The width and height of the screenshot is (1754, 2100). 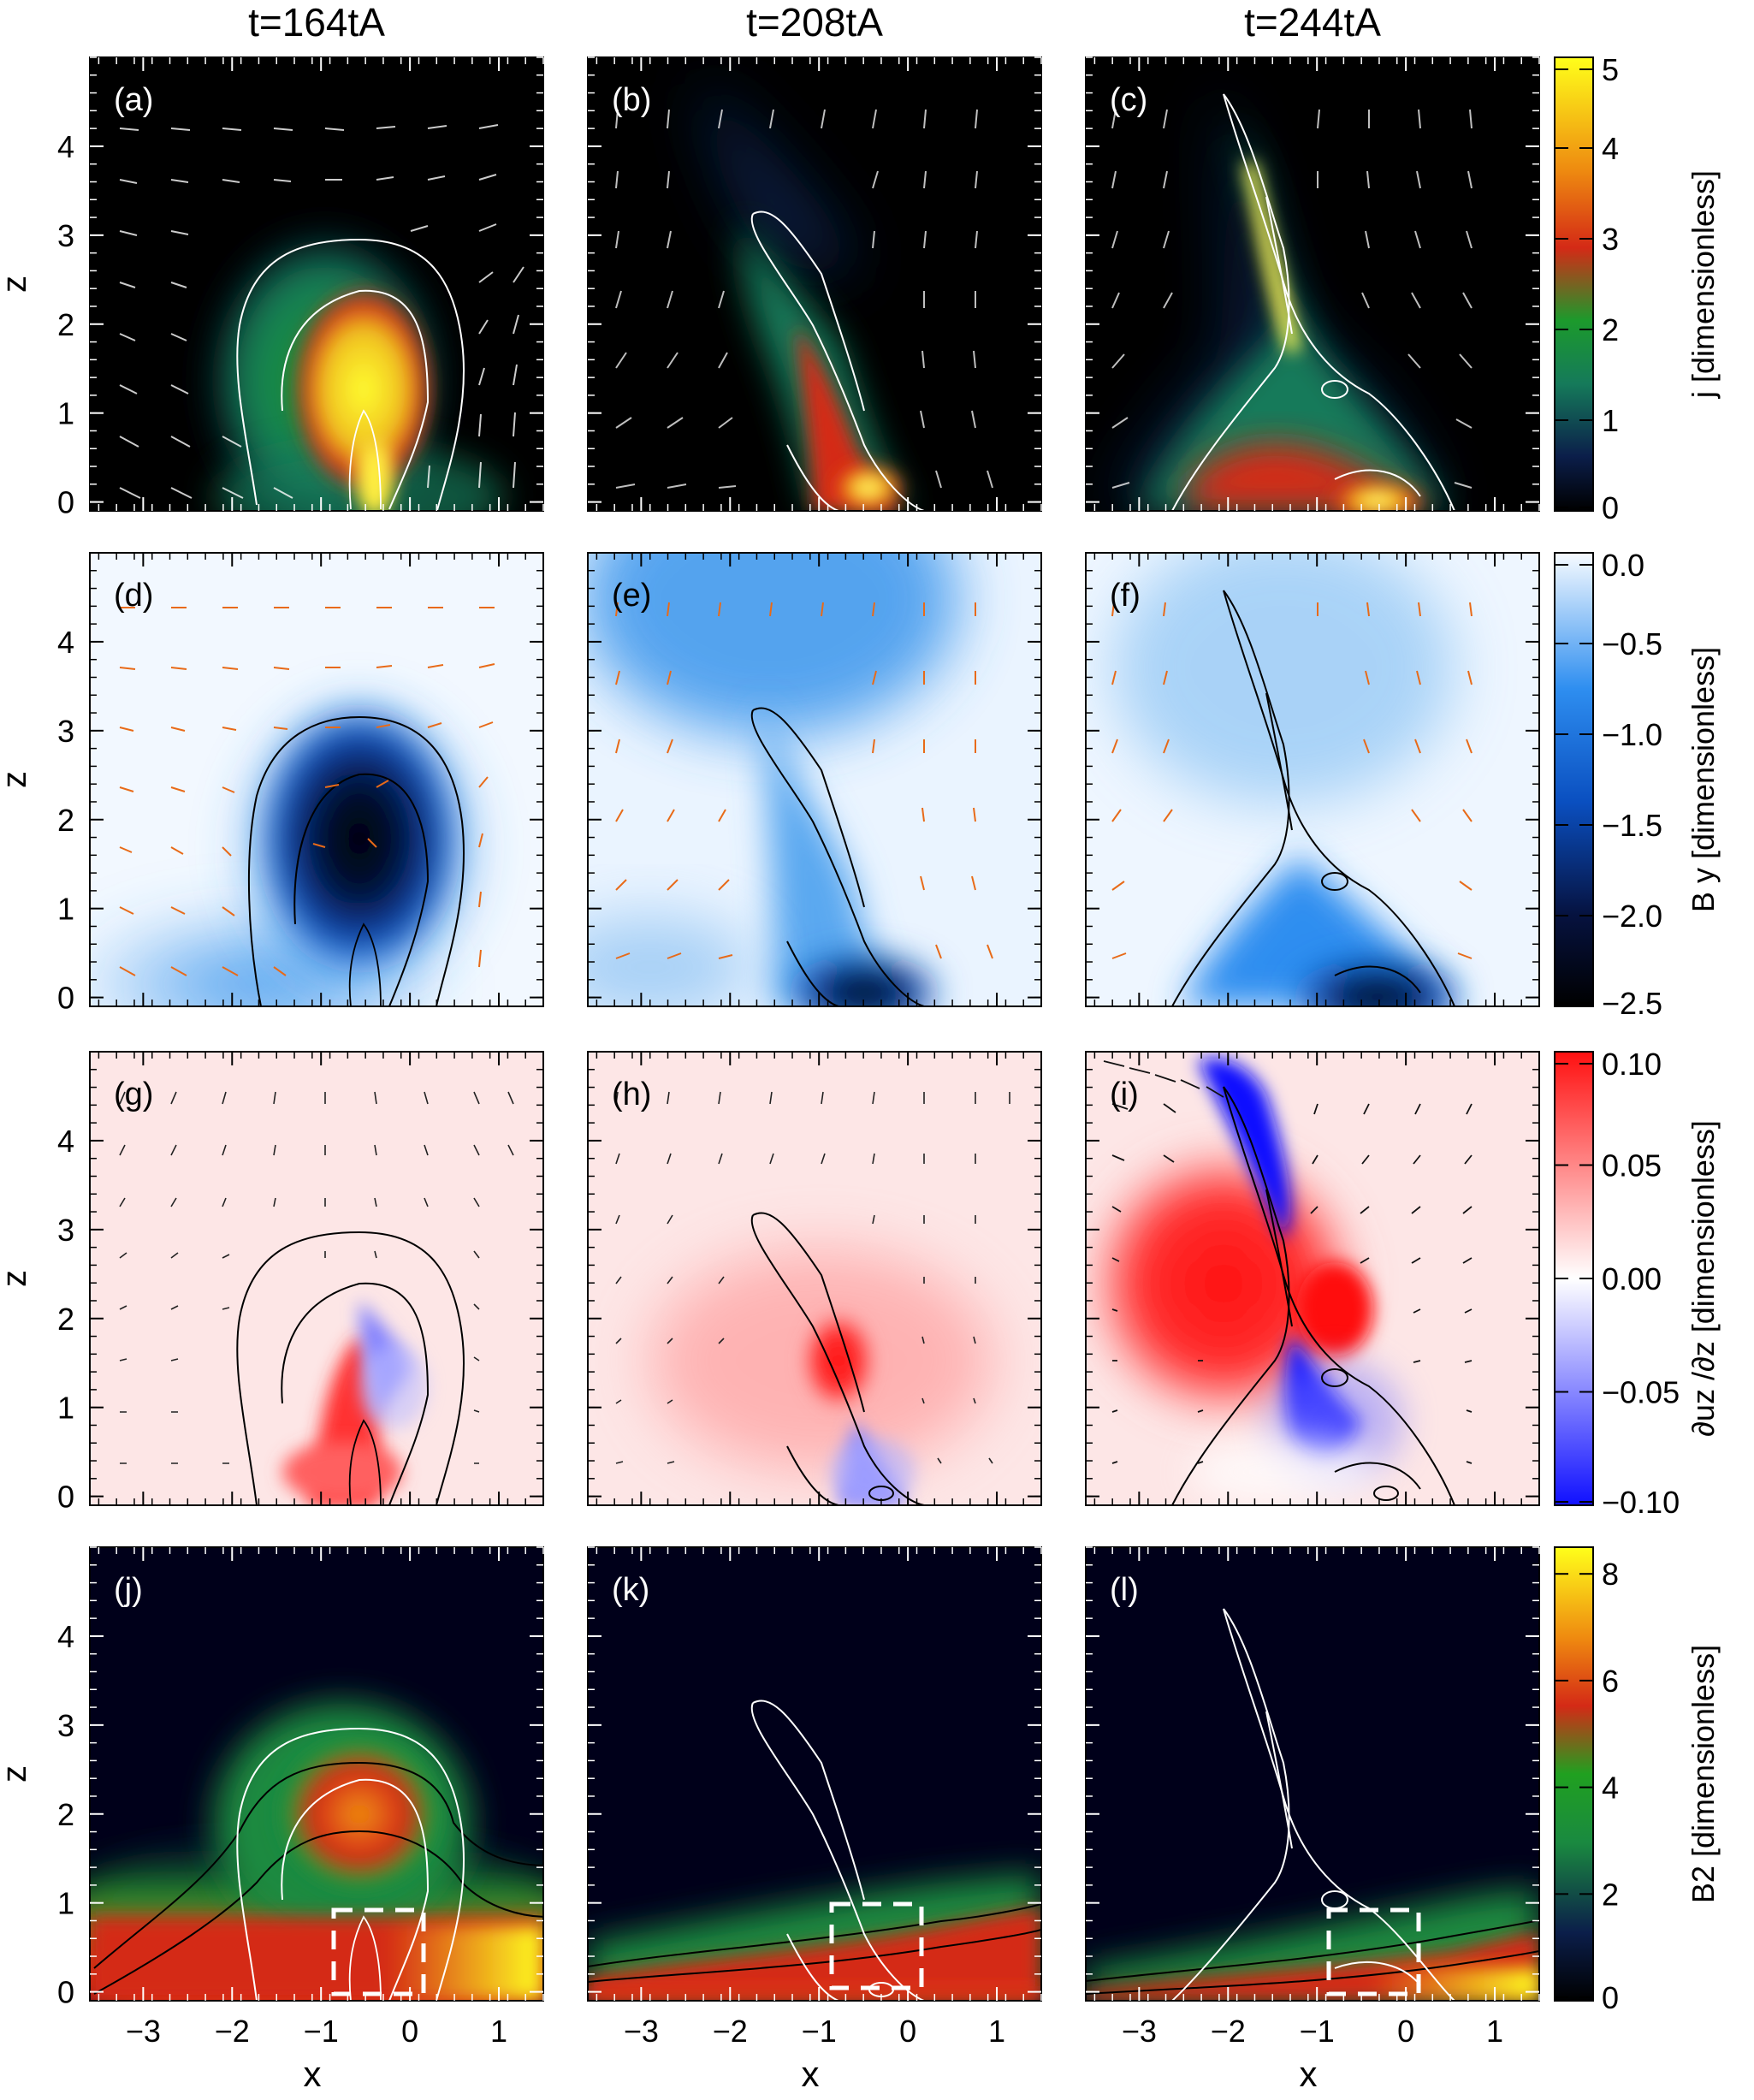 I want to click on colorbar-tick-label: 3, so click(x=1610, y=239).